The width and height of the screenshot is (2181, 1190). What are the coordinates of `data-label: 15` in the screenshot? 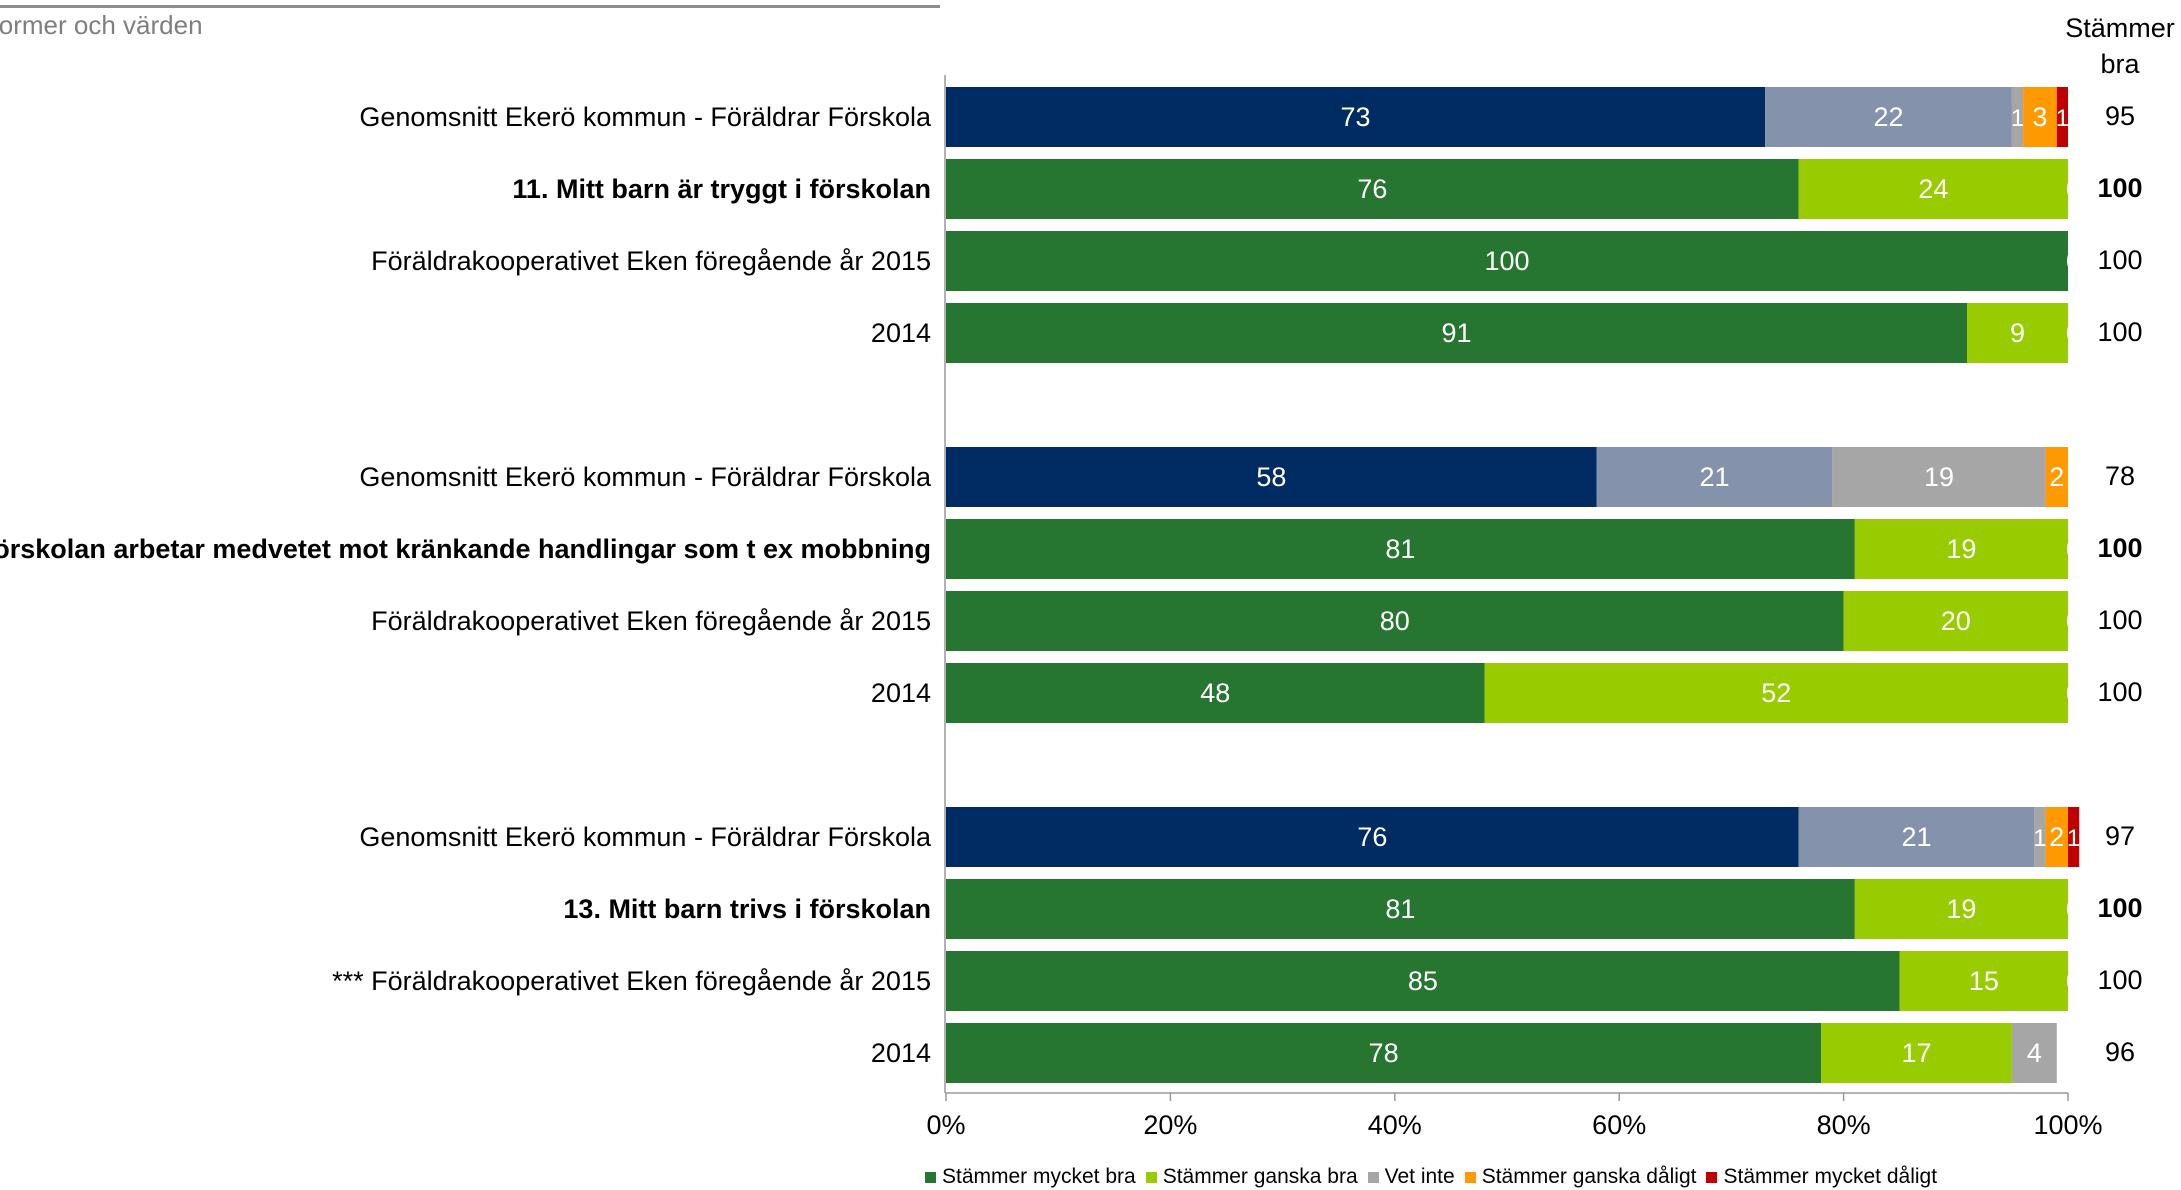 It's located at (1984, 981).